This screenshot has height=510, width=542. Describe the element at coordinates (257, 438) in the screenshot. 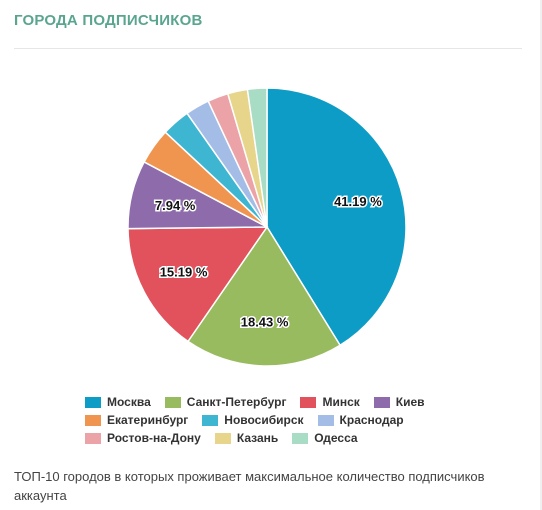

I see `legend-label: Казань` at that location.